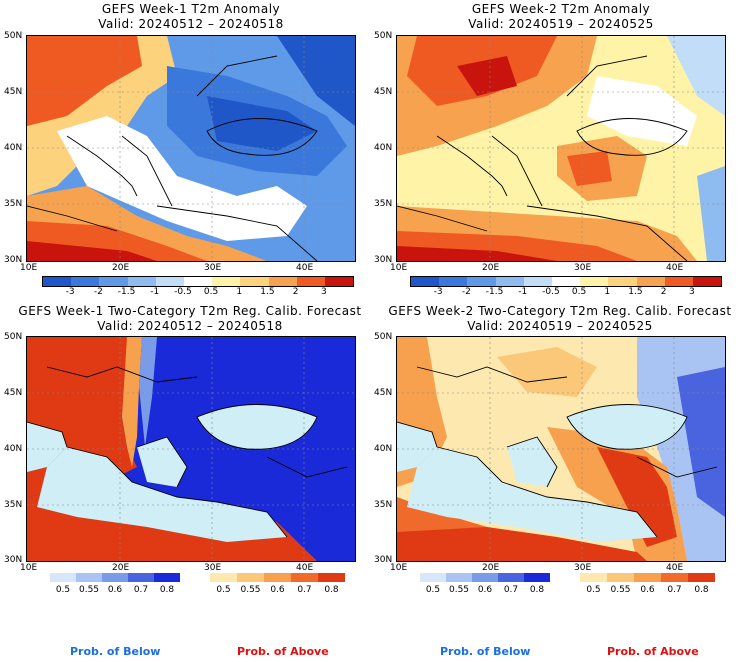 This screenshot has width=740, height=662. Describe the element at coordinates (191, 9) in the screenshot. I see `panel-title: GEFS Week-1 T2m Anomaly` at that location.